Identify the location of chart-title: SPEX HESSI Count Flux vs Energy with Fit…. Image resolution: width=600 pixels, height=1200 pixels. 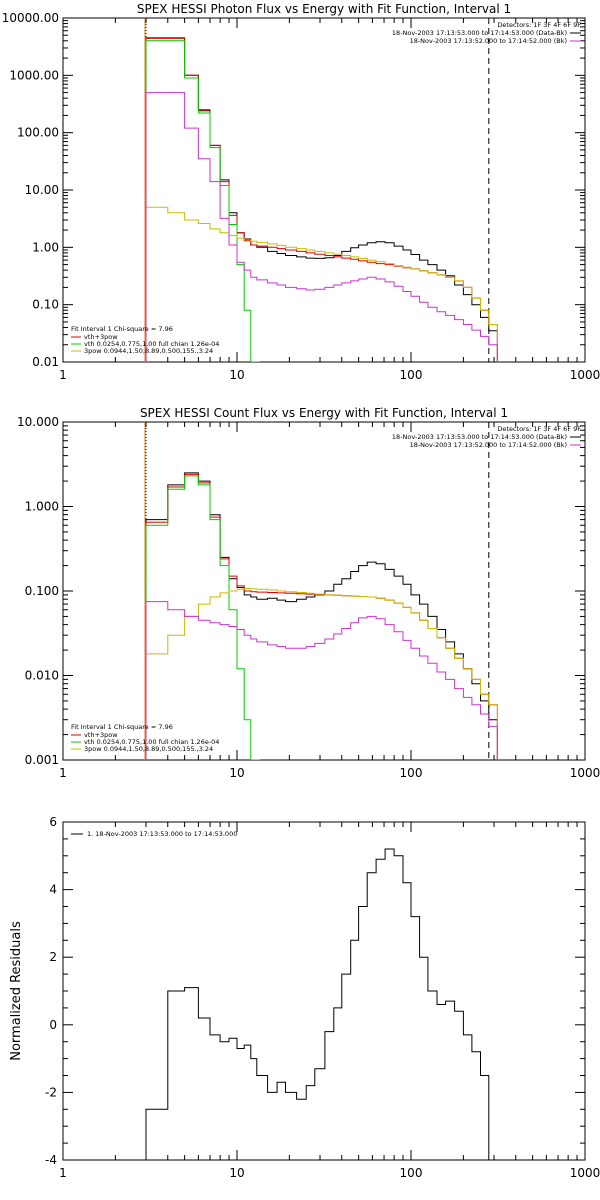
(324, 413).